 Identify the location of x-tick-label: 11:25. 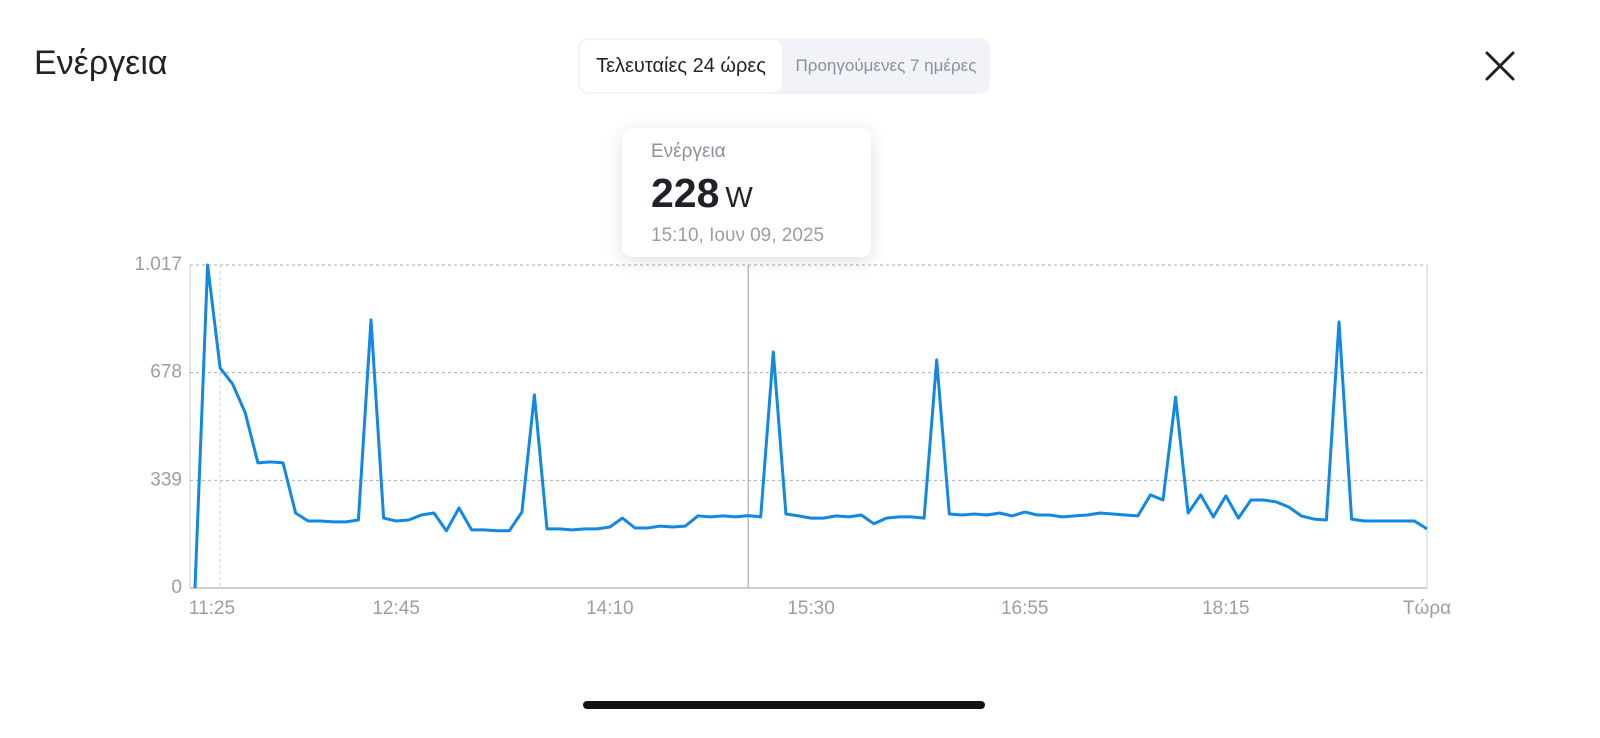
(212, 608).